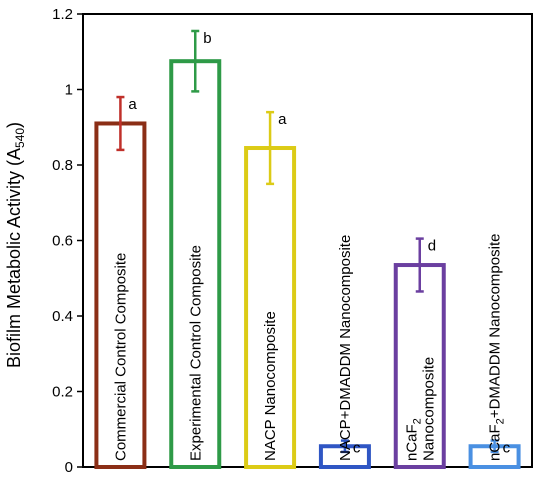  I want to click on bar-category-label: nCaF2, so click(413, 439).